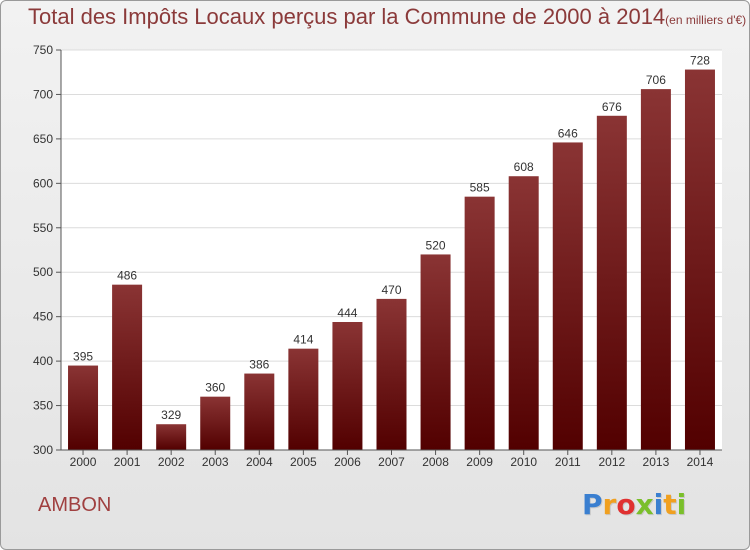  What do you see at coordinates (215, 423) in the screenshot?
I see `bar-2003` at bounding box center [215, 423].